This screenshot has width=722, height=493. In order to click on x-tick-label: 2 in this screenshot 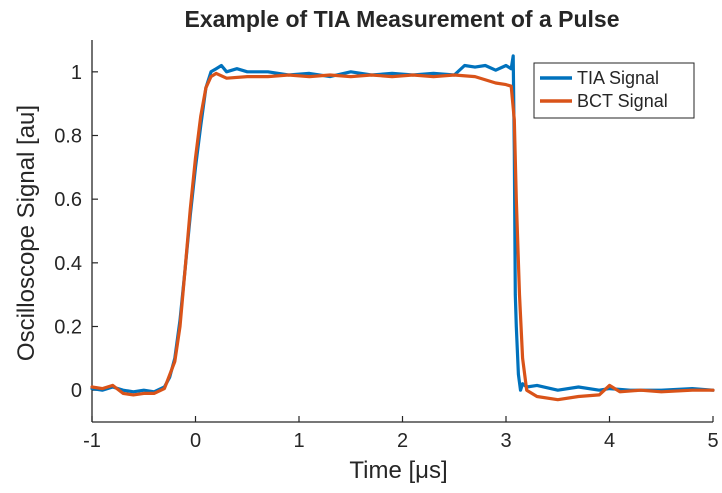, I will do `click(402, 441)`.